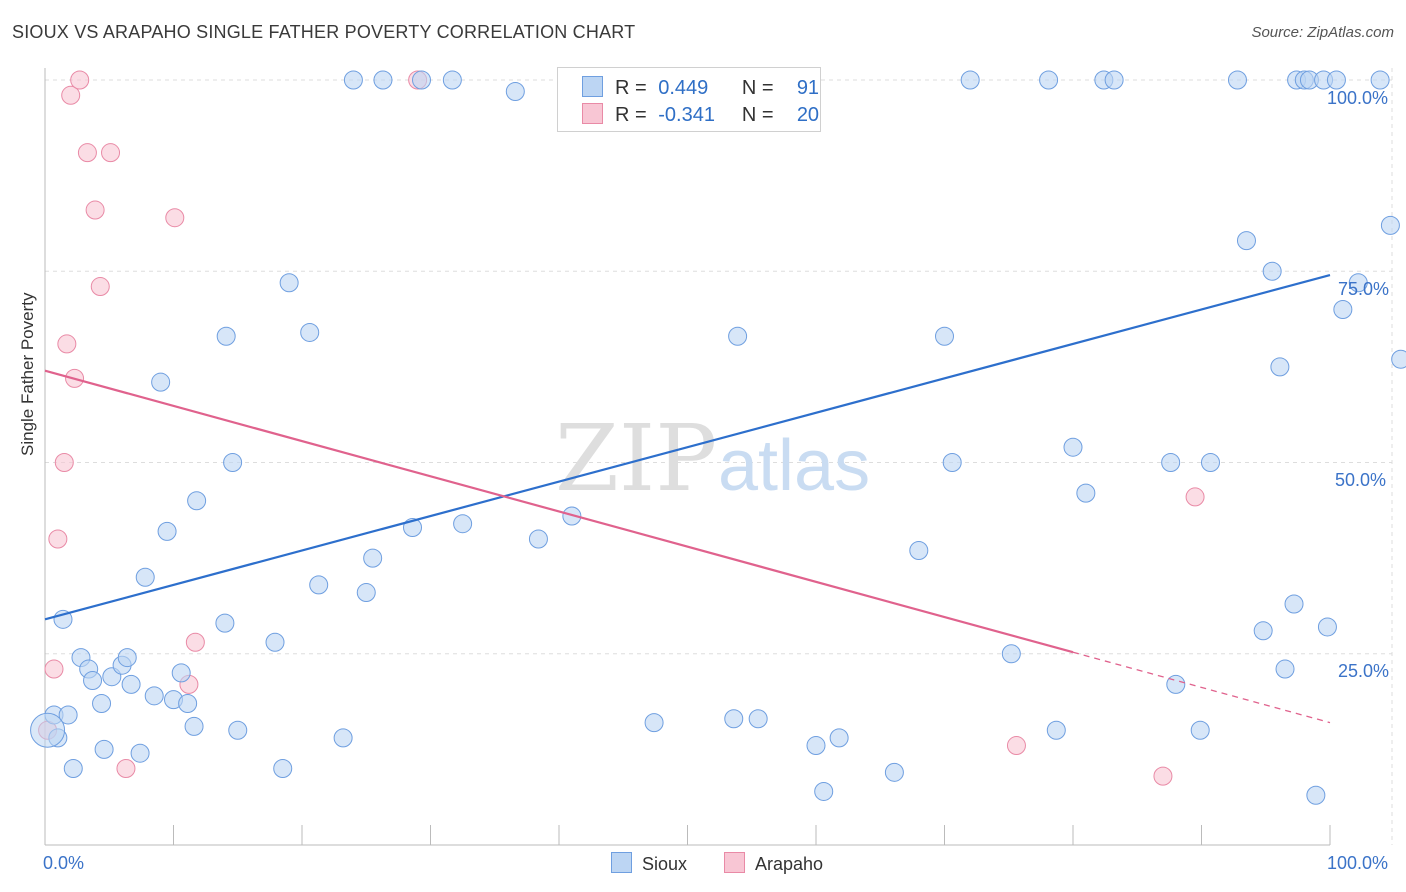 This screenshot has width=1406, height=892. I want to click on watermark-atlas: atlas, so click(794, 466).